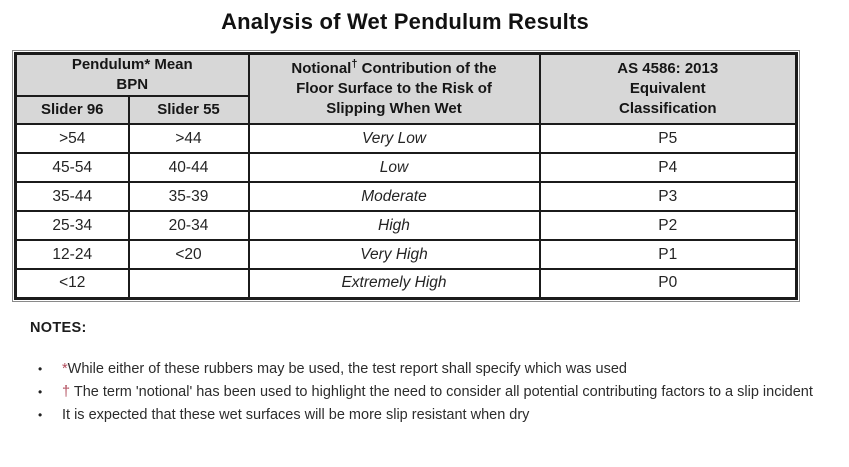 This screenshot has width=849, height=467. I want to click on slider55-cell: <20, so click(188, 254).